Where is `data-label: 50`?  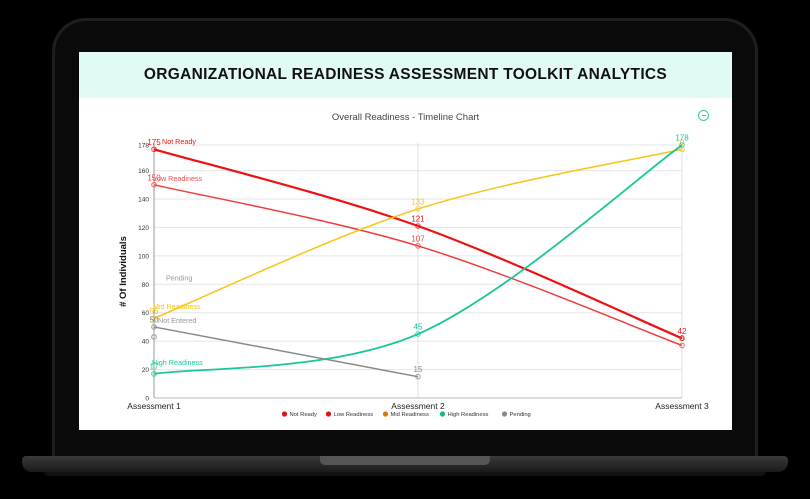 data-label: 50 is located at coordinates (154, 319).